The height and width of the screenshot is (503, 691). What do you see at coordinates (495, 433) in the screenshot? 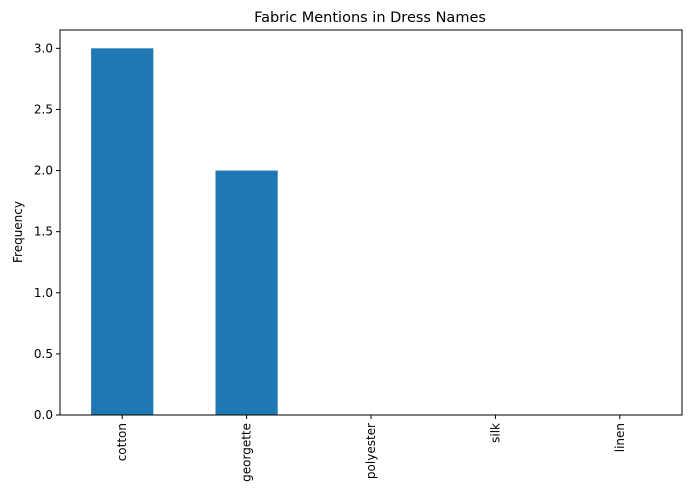
I see `x-tick-label: silk` at bounding box center [495, 433].